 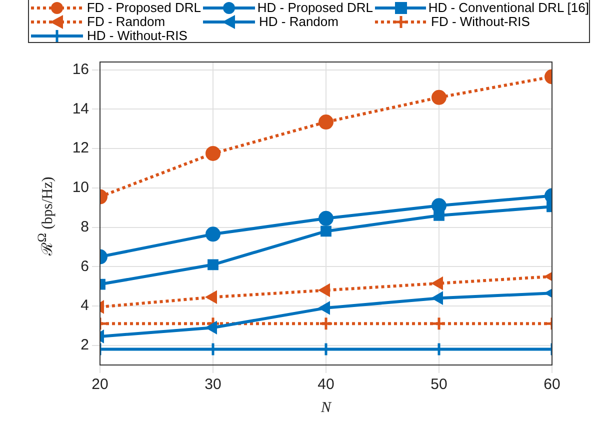 What do you see at coordinates (80, 69) in the screenshot?
I see `y-tick-label: 16` at bounding box center [80, 69].